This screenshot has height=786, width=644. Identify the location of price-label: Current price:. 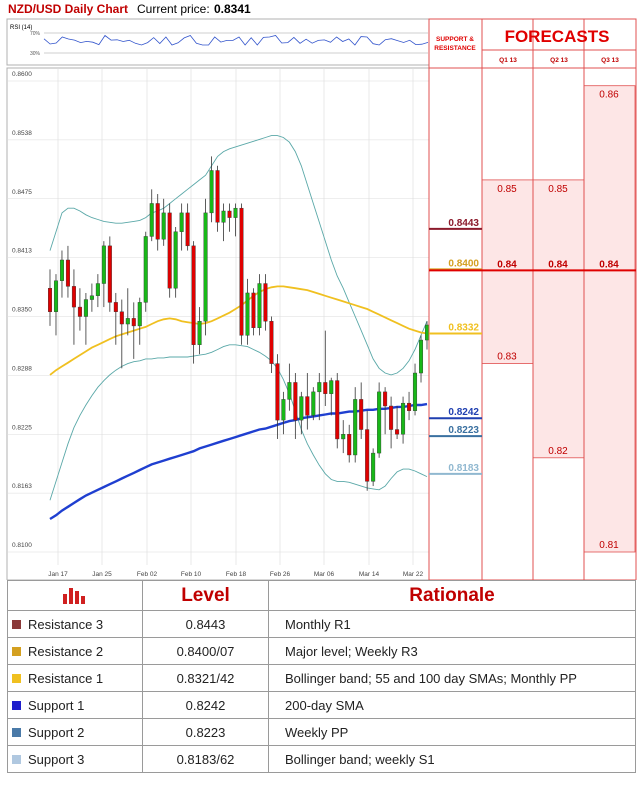
(173, 9).